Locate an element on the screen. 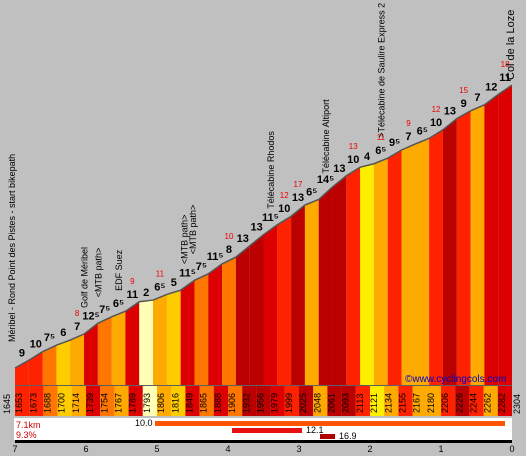 The image size is (526, 456). start-altitude: 1645 is located at coordinates (7, 404).